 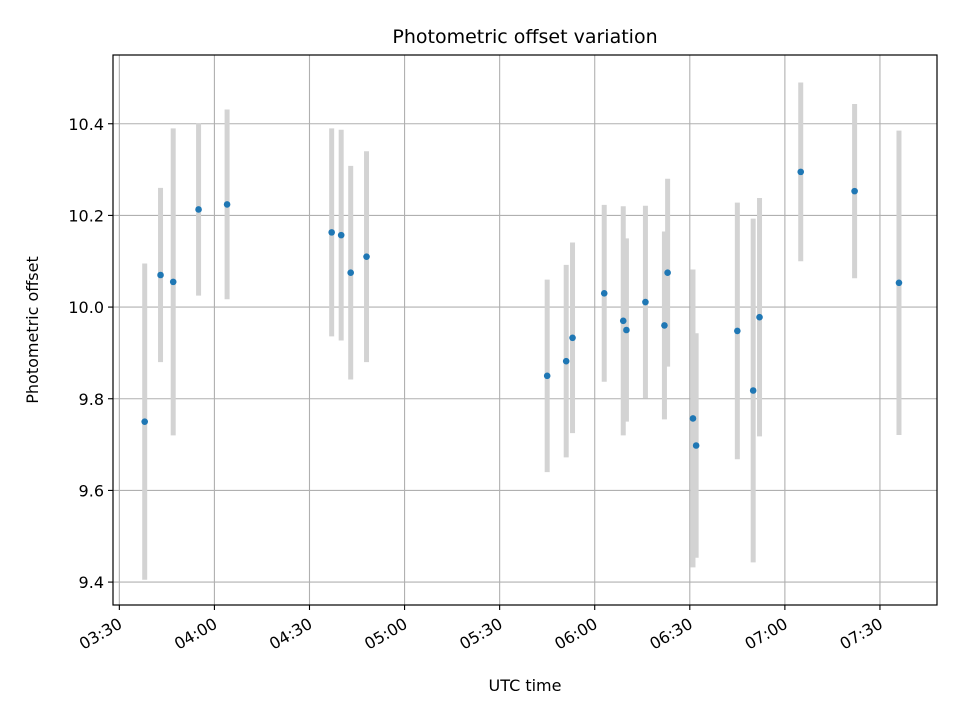 I want to click on y-axis: 9.4 9.6 9.8 10.0 10.2 10.4, so click(x=90, y=353).